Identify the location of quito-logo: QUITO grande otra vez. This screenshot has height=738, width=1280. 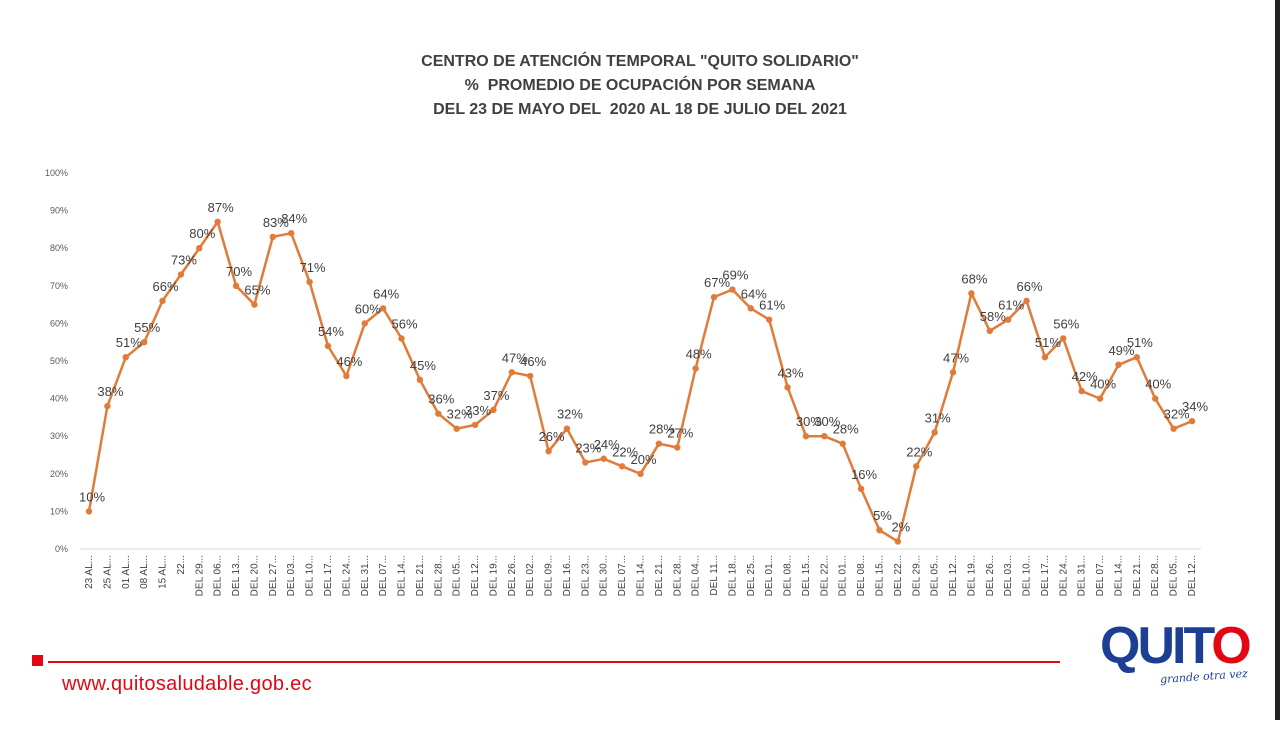
(1180, 658).